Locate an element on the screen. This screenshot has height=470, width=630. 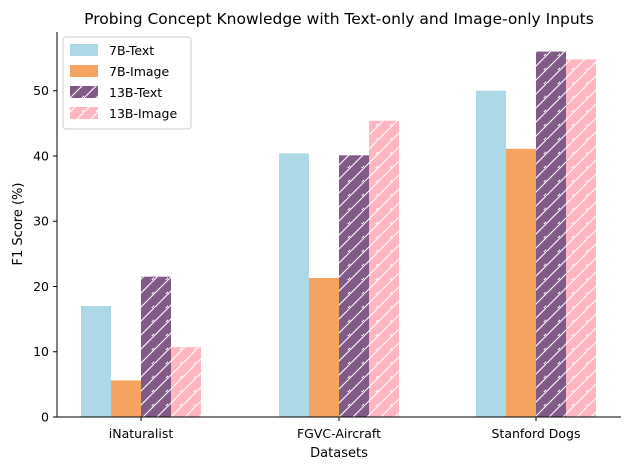
bar-7b-text-stanford-dogs is located at coordinates (491, 253).